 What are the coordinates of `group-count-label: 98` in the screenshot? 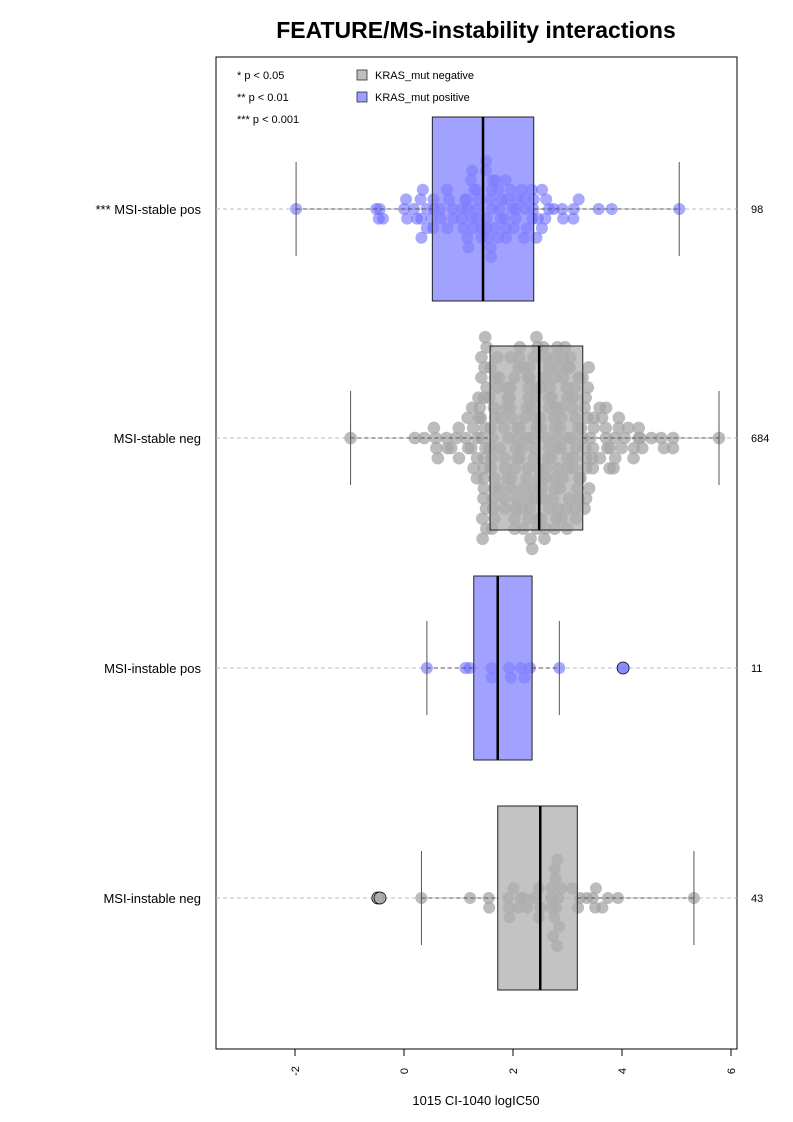 It's located at (757, 210).